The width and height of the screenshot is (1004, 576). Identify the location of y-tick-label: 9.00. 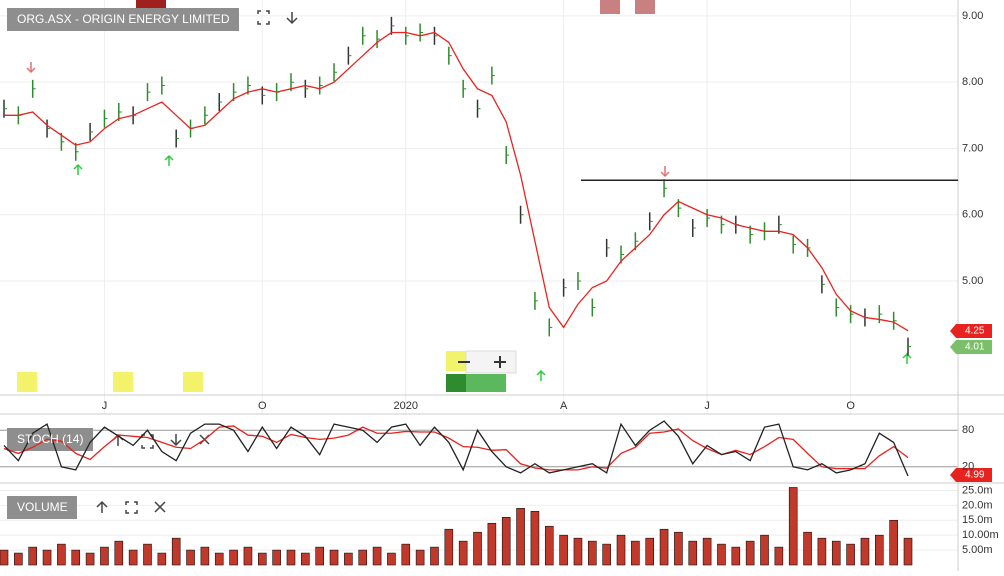
(972, 16).